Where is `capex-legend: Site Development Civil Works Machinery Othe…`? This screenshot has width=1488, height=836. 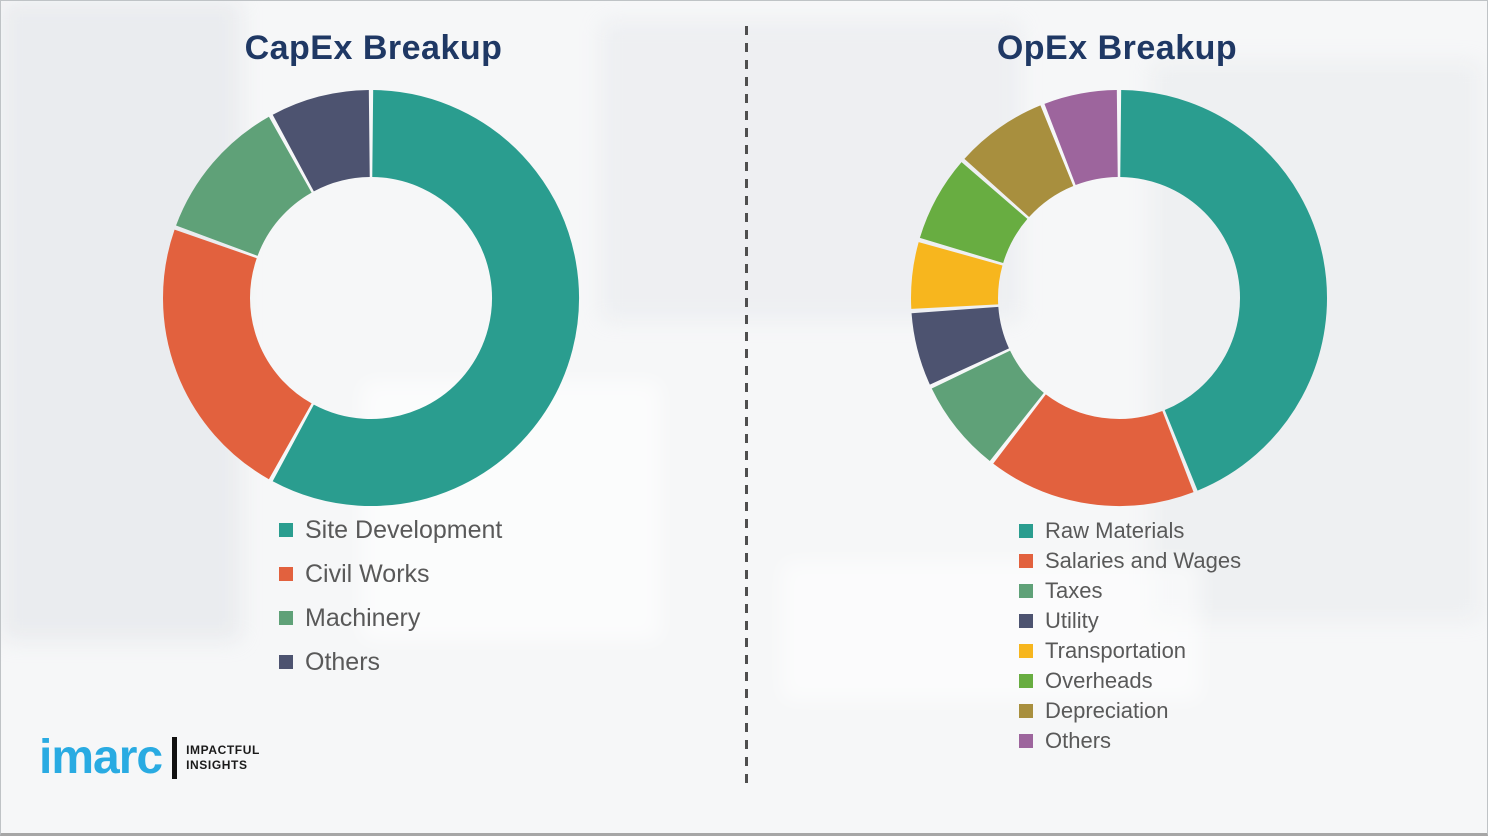
capex-legend: Site Development Civil Works Machinery Othe… is located at coordinates (390, 596).